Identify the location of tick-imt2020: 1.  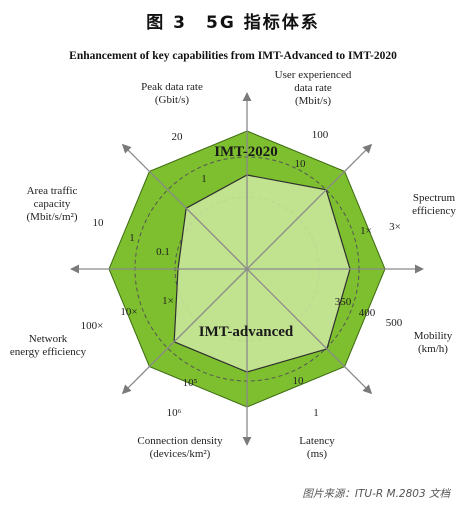
(316, 413).